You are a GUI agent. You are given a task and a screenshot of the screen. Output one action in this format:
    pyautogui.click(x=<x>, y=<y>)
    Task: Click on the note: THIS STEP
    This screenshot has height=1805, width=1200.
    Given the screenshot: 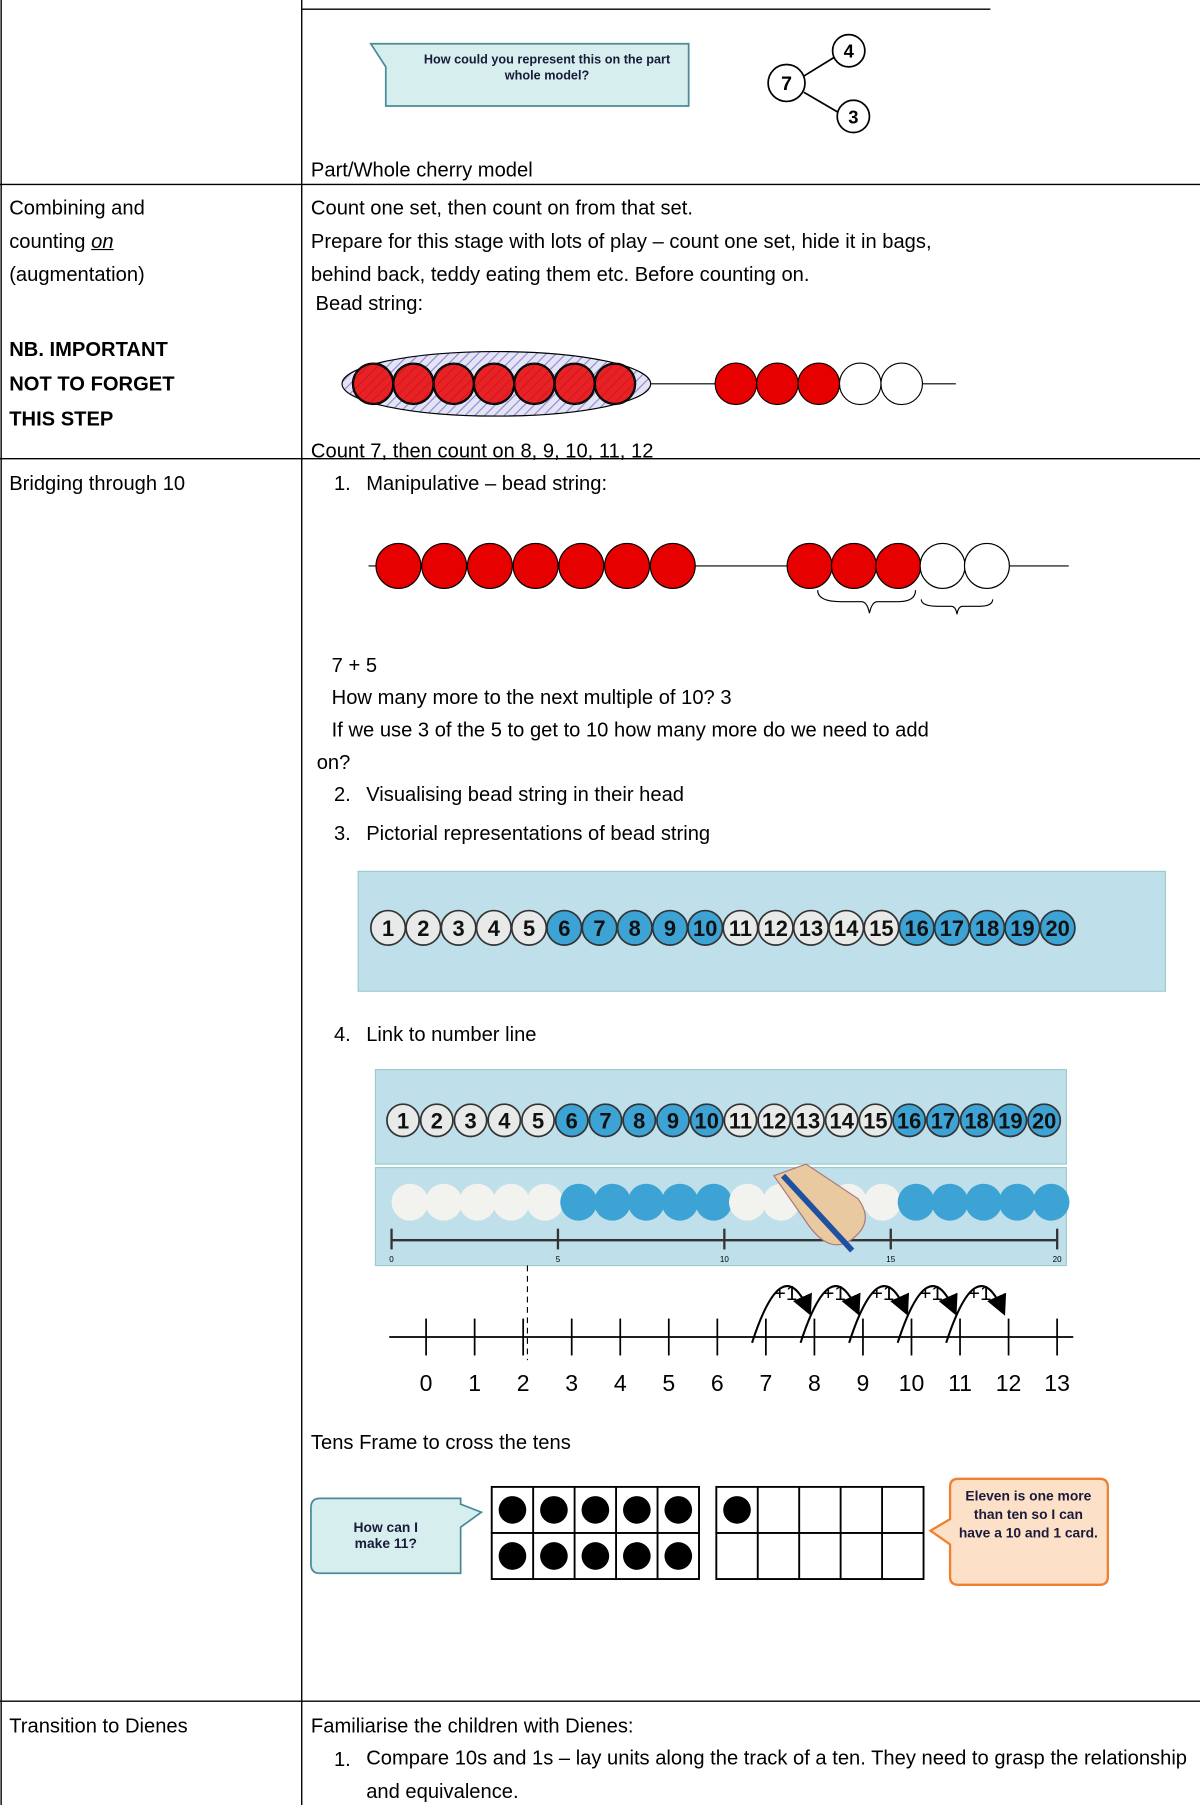 What is the action you would take?
    pyautogui.click(x=61, y=418)
    